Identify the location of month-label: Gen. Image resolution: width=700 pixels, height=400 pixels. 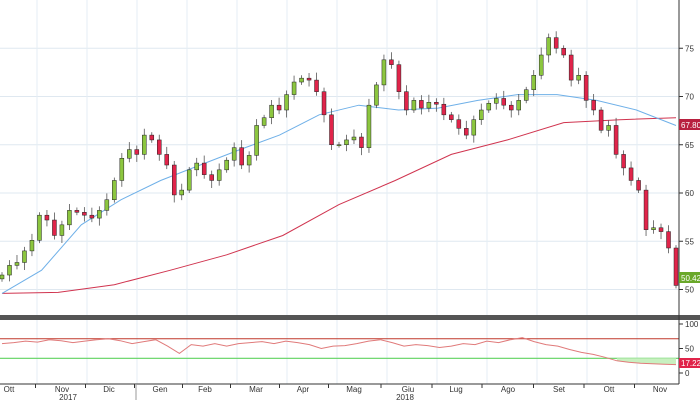
(159, 389).